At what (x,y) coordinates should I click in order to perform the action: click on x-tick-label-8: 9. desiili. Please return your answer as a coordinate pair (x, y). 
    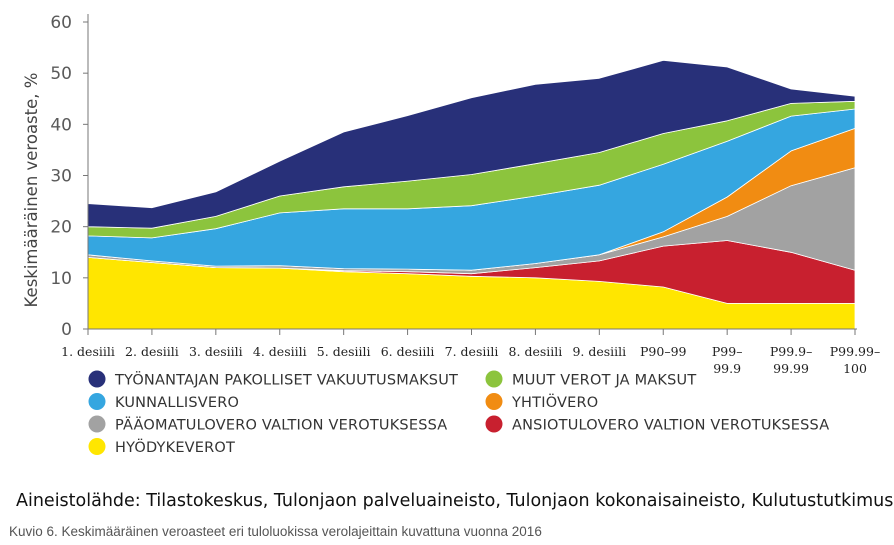
    Looking at the image, I should click on (599, 351).